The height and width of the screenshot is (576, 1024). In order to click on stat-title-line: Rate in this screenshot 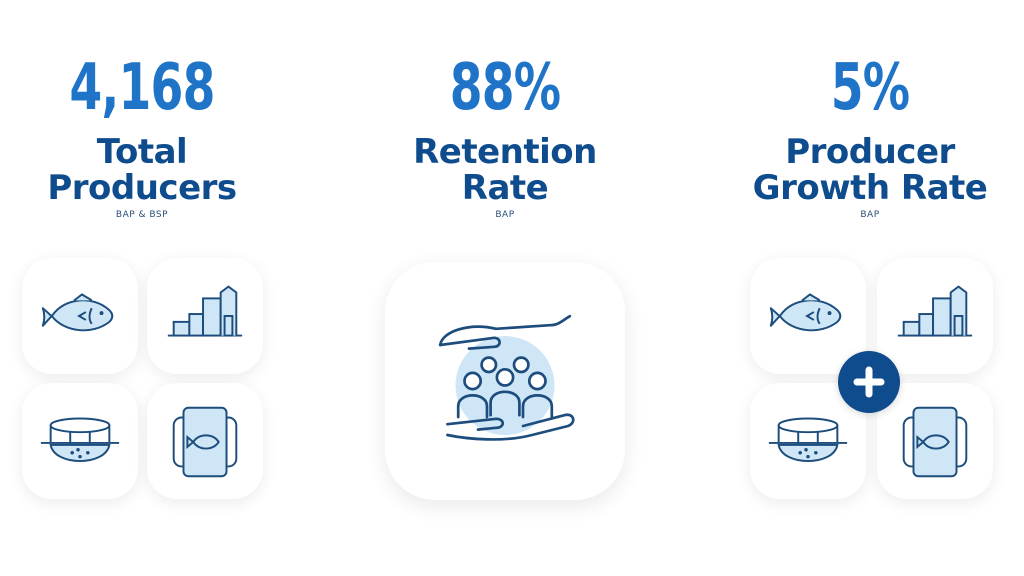, I will do `click(505, 188)`.